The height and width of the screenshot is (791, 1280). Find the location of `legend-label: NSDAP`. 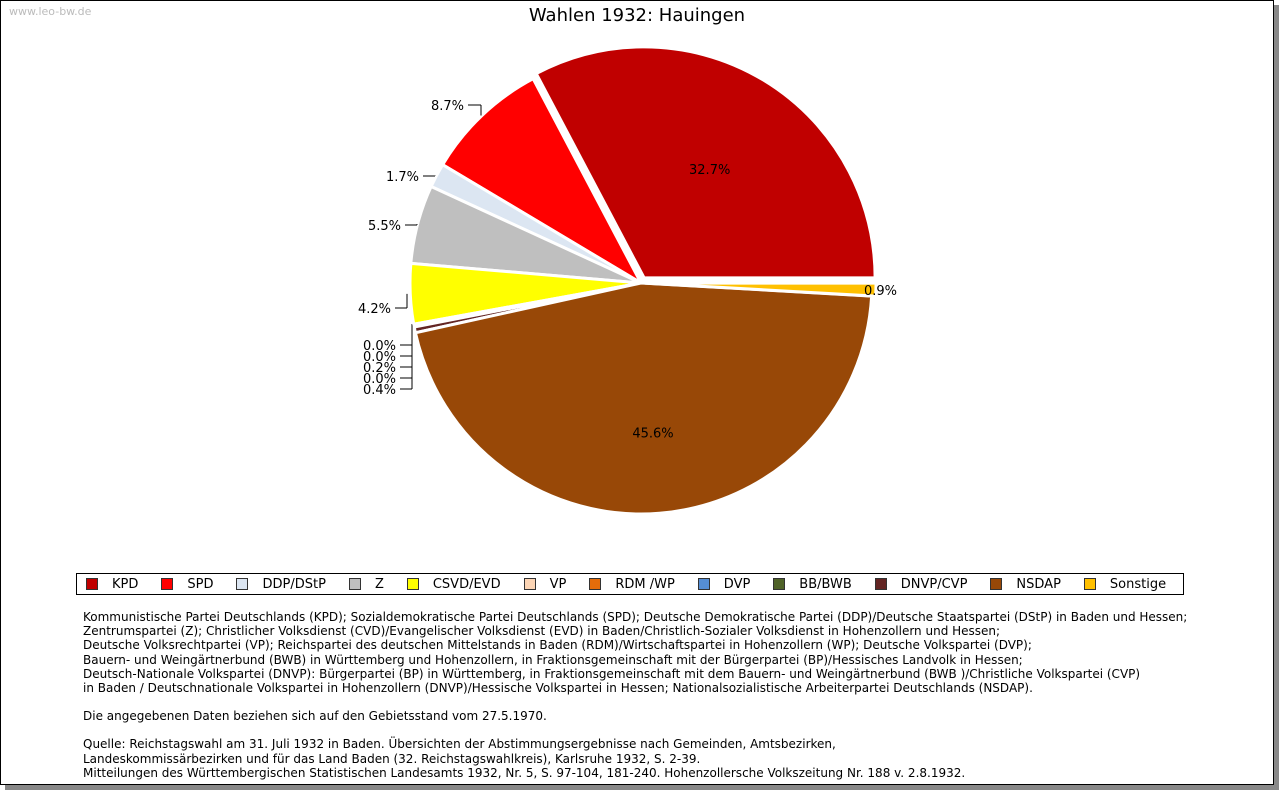

legend-label: NSDAP is located at coordinates (1038, 584).